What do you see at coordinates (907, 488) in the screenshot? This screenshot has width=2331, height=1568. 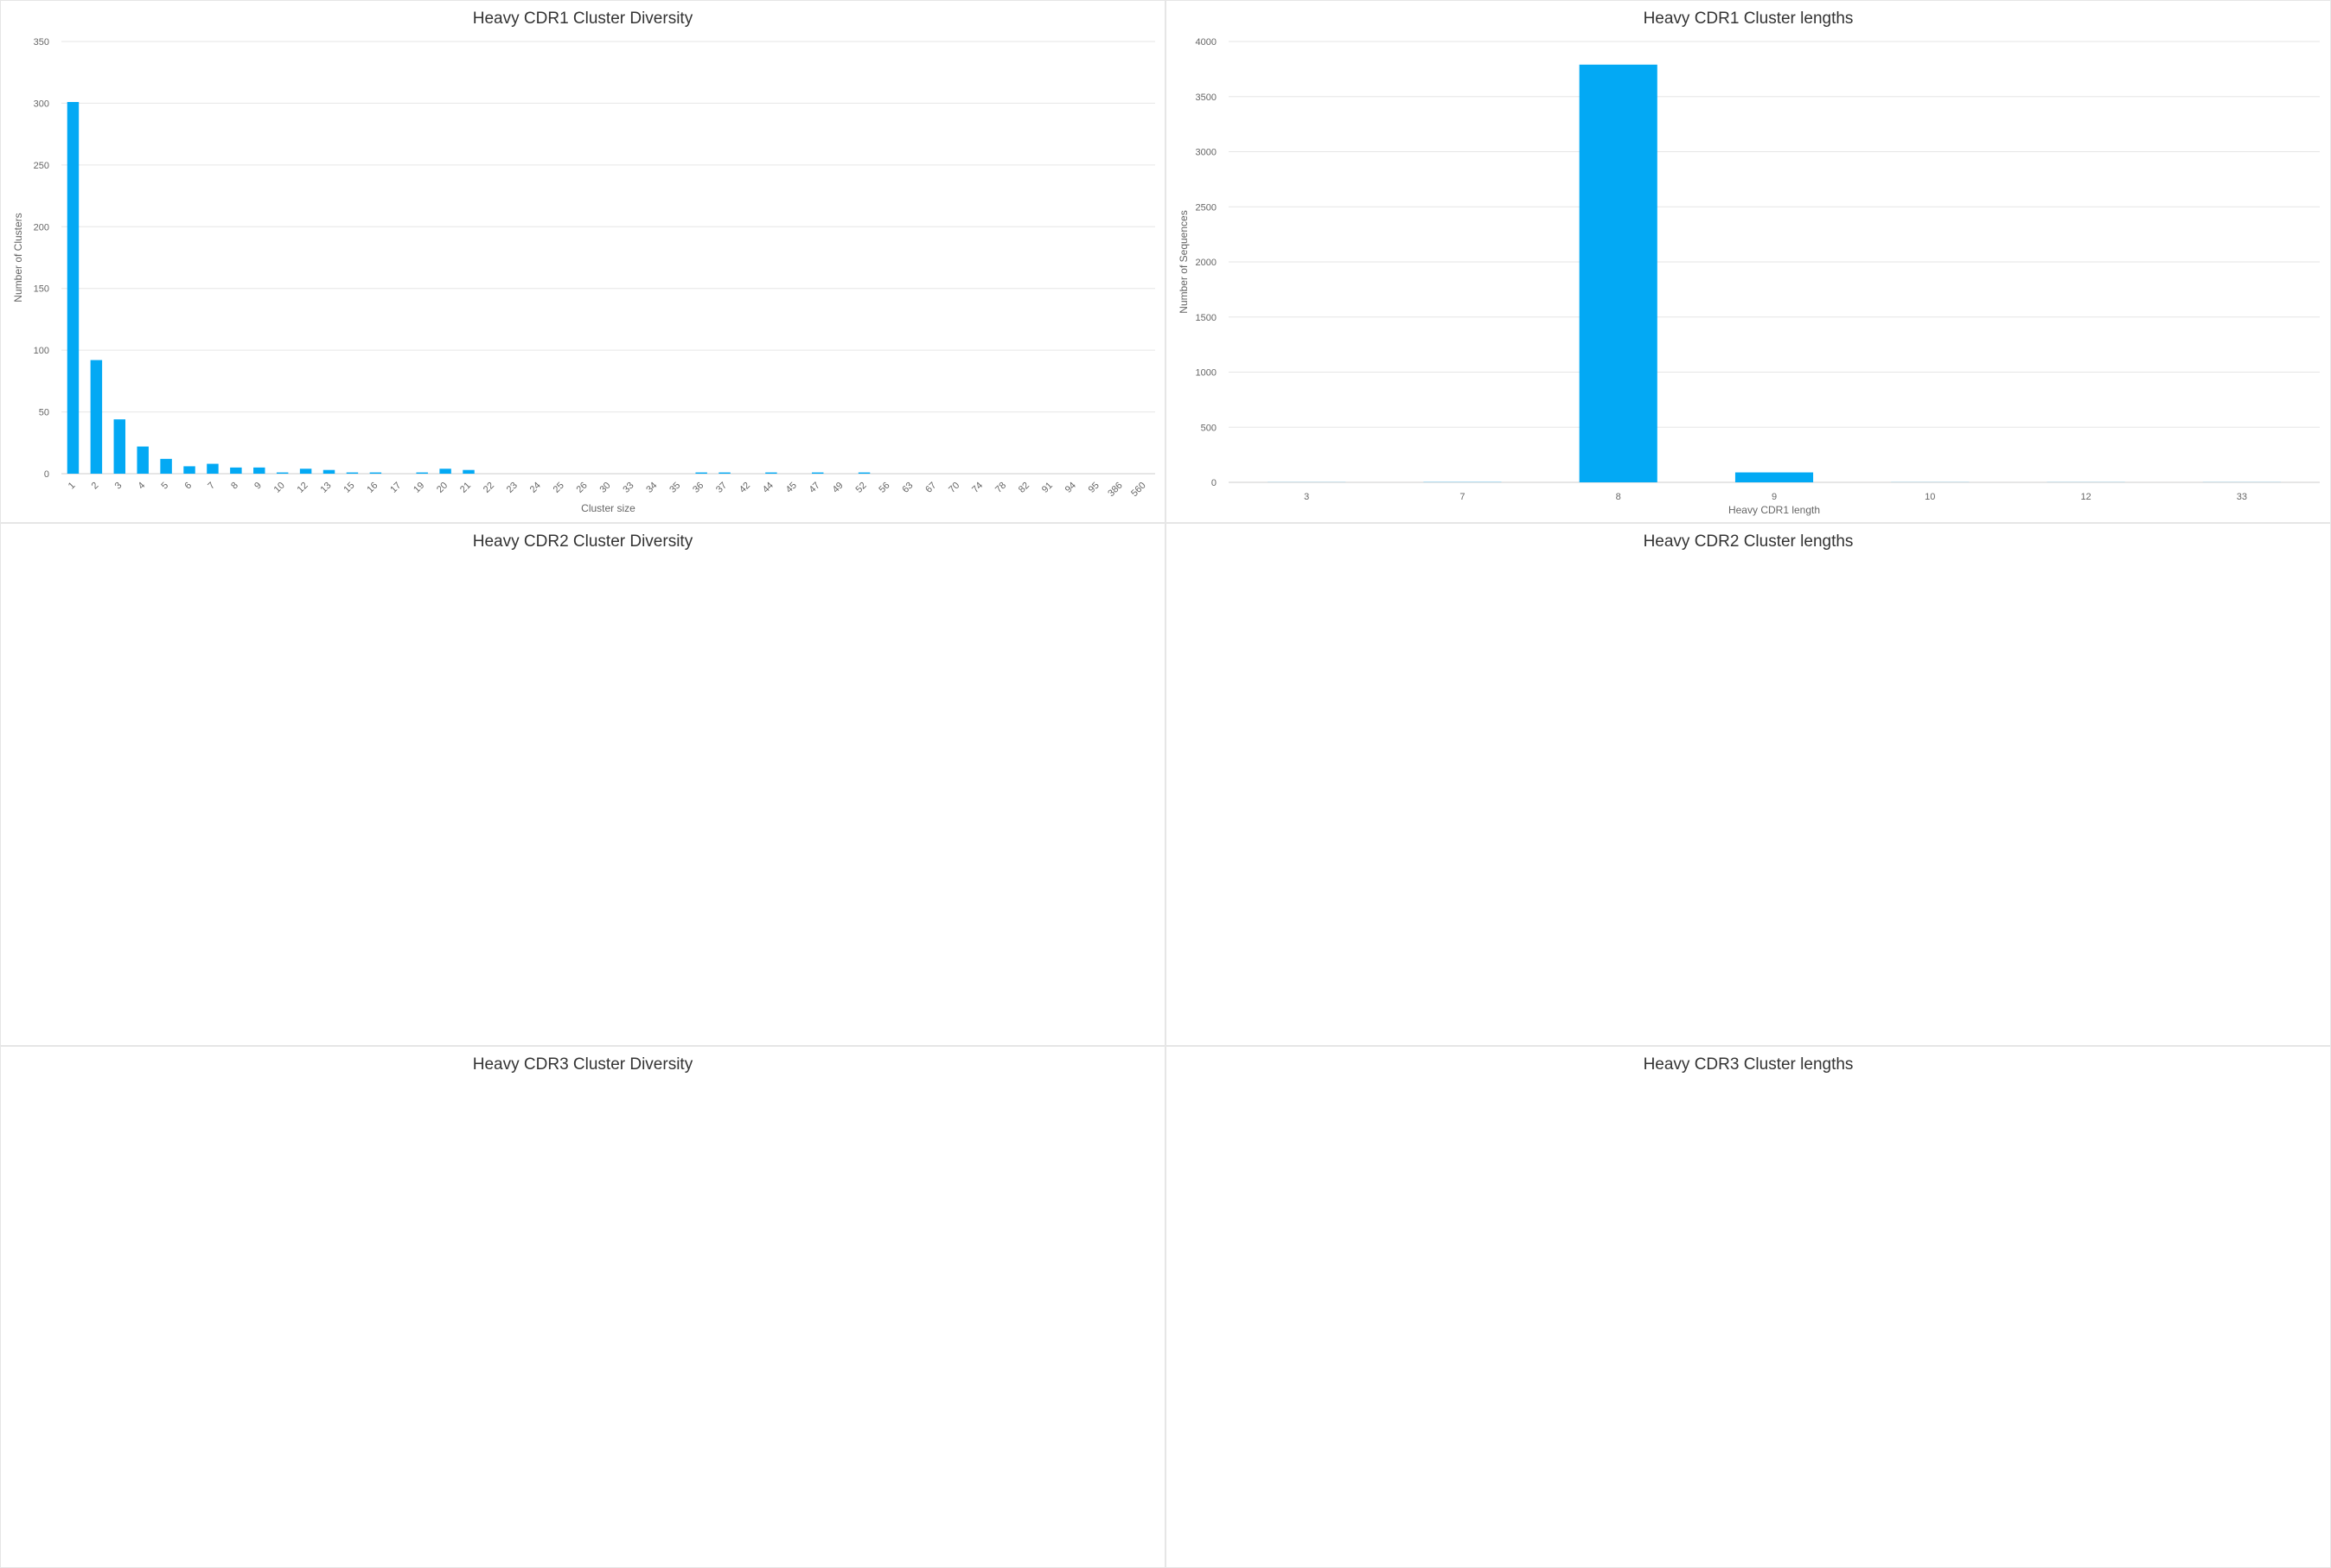 I see `x-tick-label: 63` at bounding box center [907, 488].